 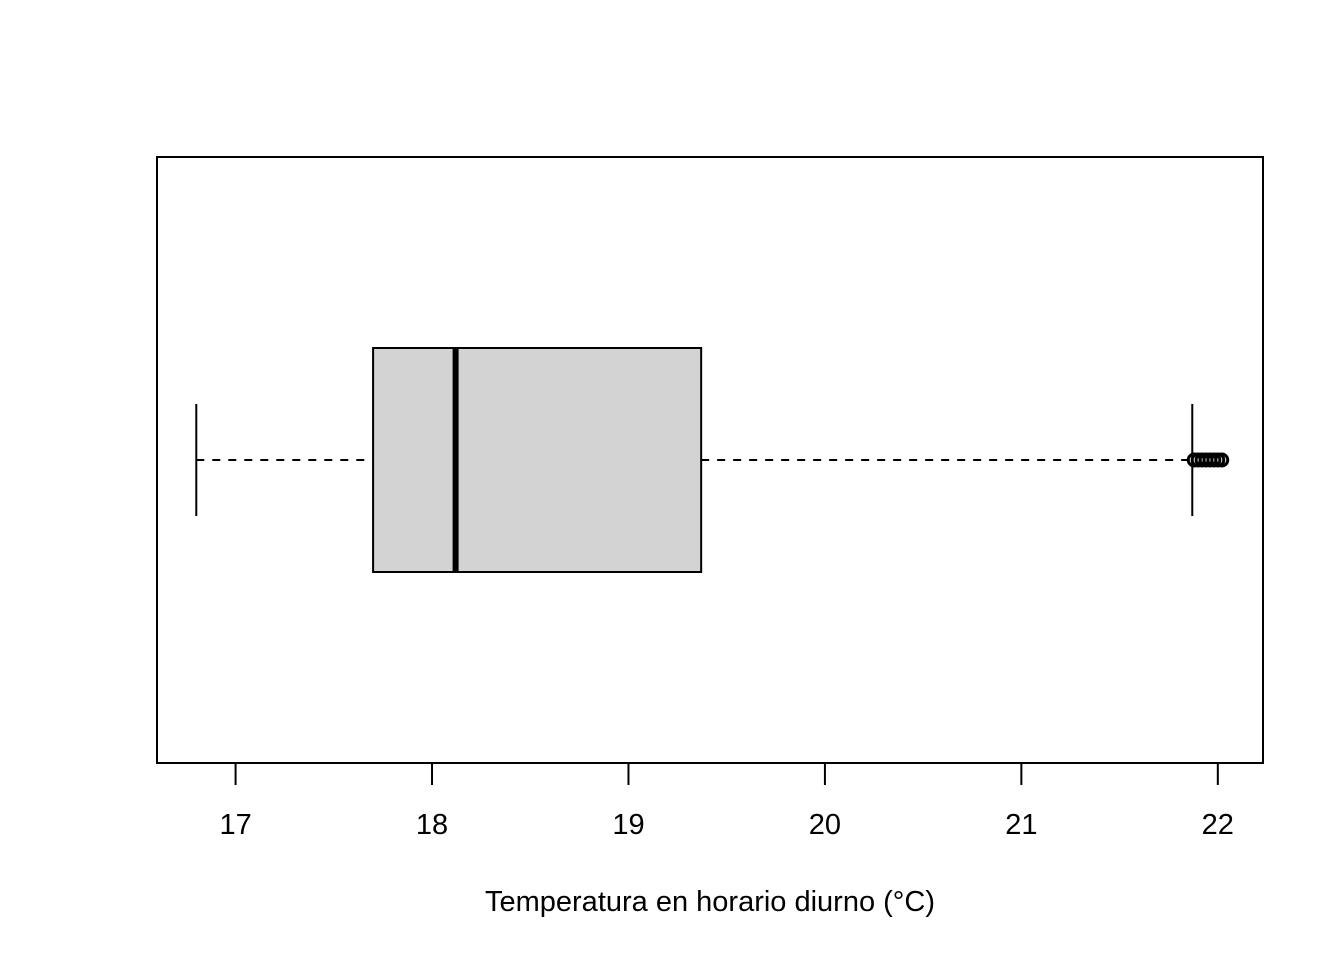 What do you see at coordinates (537, 460) in the screenshot?
I see `interquartile-box` at bounding box center [537, 460].